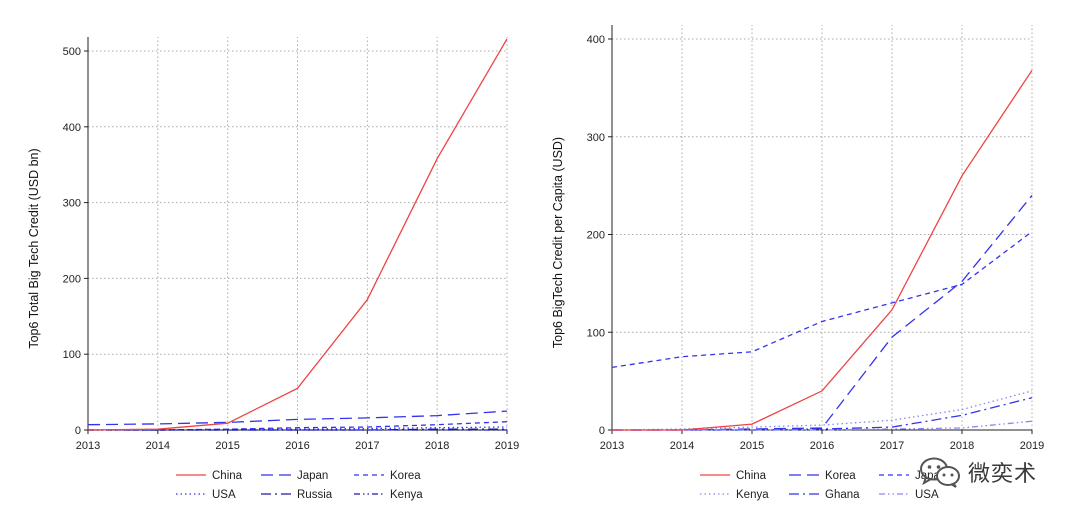 The image size is (1076, 526). What do you see at coordinates (312, 476) in the screenshot?
I see `legend-label: Japan` at bounding box center [312, 476].